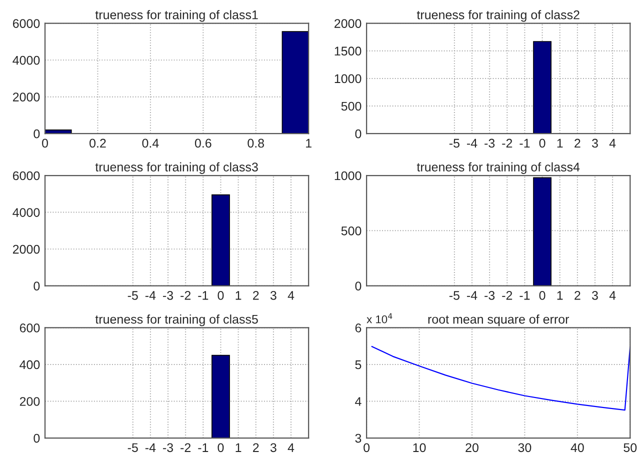 This screenshot has width=643, height=466. Describe the element at coordinates (203, 143) in the screenshot. I see `x-tick-label: 0.6` at that location.